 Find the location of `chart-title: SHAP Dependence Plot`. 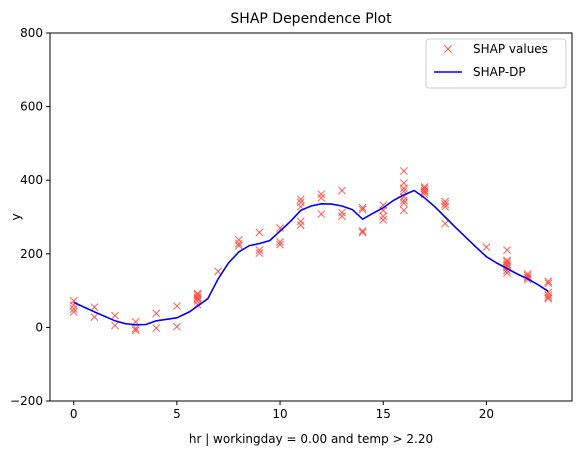

chart-title: SHAP Dependence Plot is located at coordinates (311, 19).